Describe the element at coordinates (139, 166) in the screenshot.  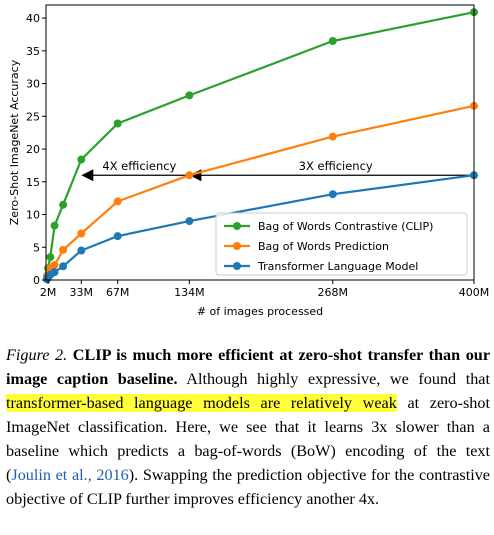
I see `efficiency-annotation: 4X efficiency` at that location.